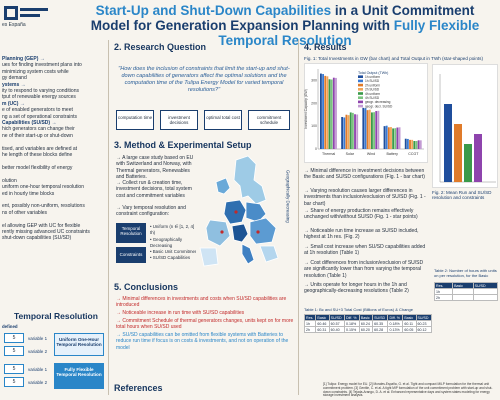 The width and height of the screenshot is (500, 400). I want to click on intro-line: Planning (GEP) →, so click(23, 59).